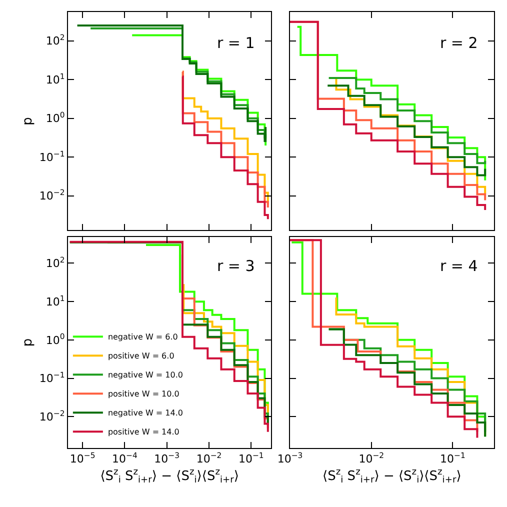  What do you see at coordinates (141, 356) in the screenshot?
I see `legend-label: positive W = 6.0` at bounding box center [141, 356].